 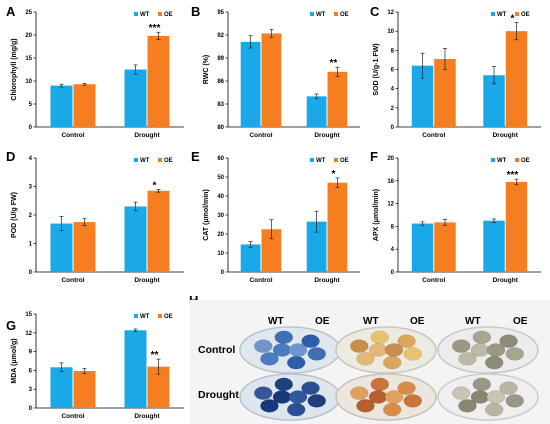 What do you see at coordinates (220, 82) in the screenshot?
I see `y-tick-label: 86` at bounding box center [220, 82].